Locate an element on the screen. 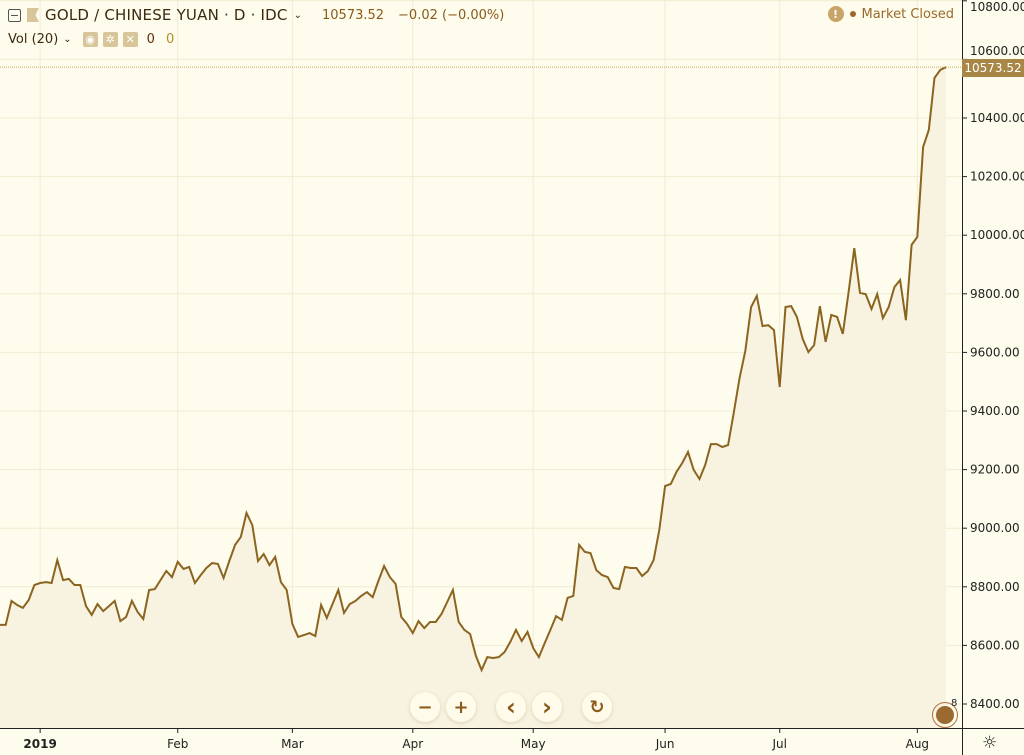 This screenshot has height=755, width=1024. x-tick-label: Feb is located at coordinates (177, 744).